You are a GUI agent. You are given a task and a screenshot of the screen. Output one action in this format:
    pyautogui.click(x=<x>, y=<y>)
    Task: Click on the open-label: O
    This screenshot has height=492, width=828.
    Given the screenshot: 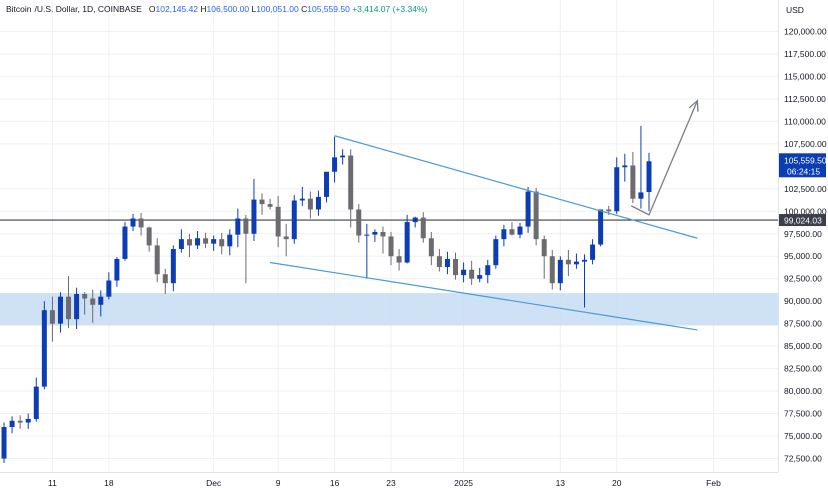 What is the action you would take?
    pyautogui.click(x=152, y=9)
    